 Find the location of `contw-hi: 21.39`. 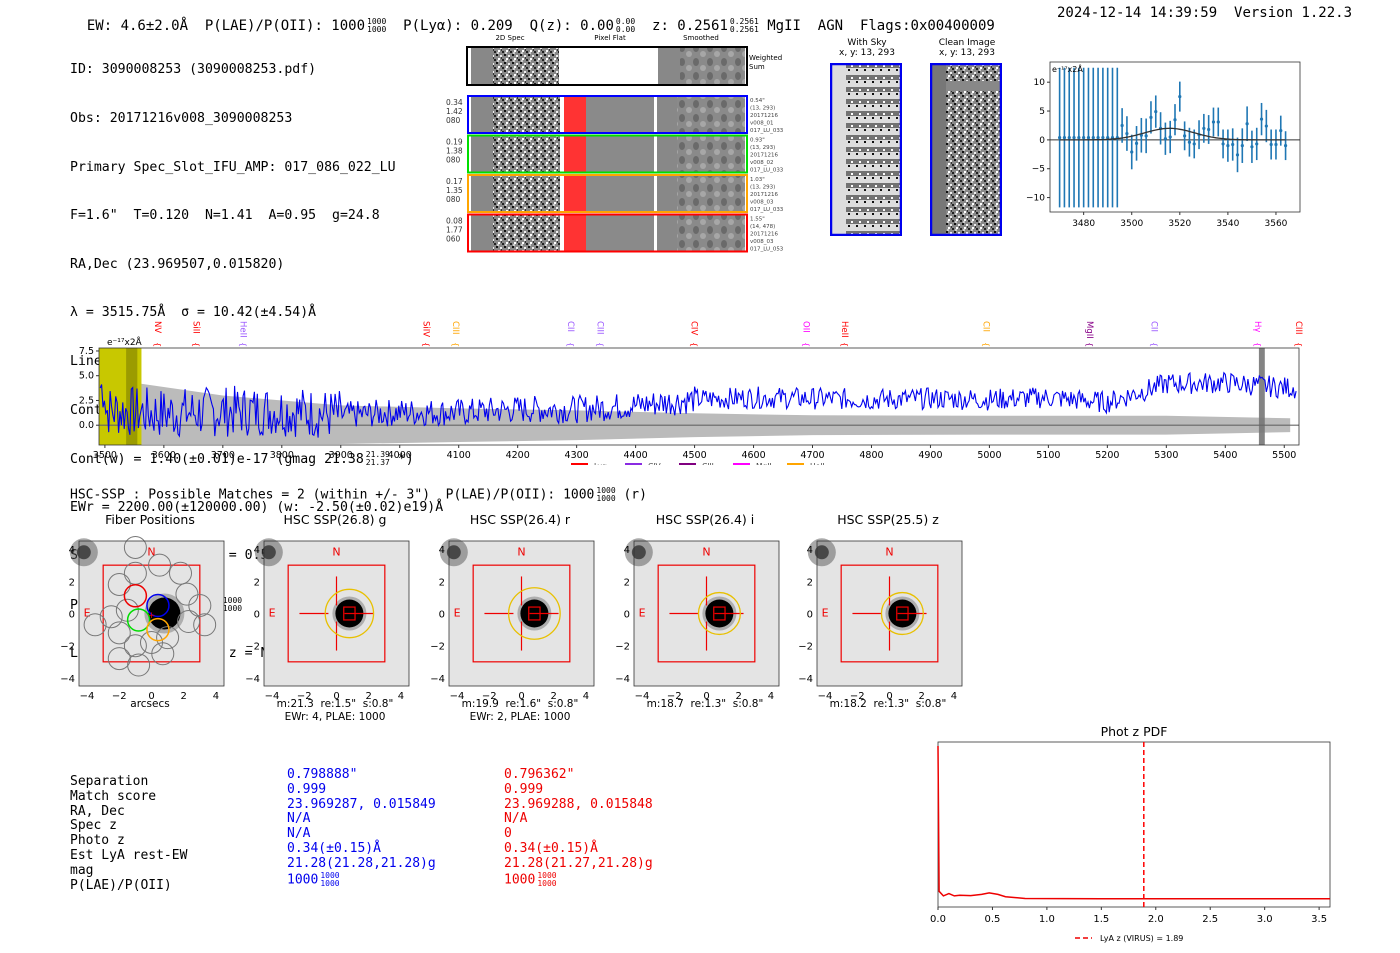

contw-hi: 21.39 is located at coordinates (377, 455).